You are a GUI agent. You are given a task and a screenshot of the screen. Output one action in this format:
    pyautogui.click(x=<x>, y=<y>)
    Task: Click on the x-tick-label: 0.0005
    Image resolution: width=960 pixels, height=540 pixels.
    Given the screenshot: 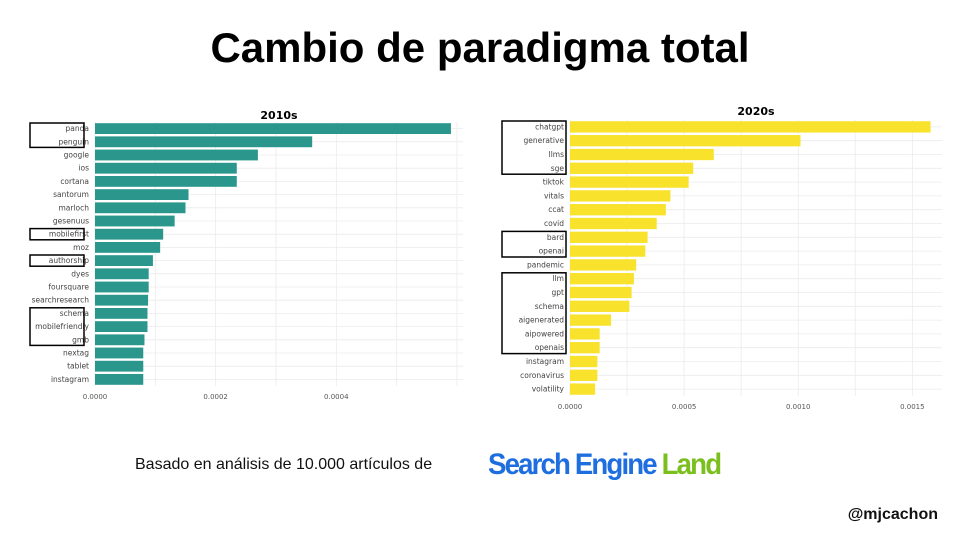 What is the action you would take?
    pyautogui.click(x=684, y=407)
    